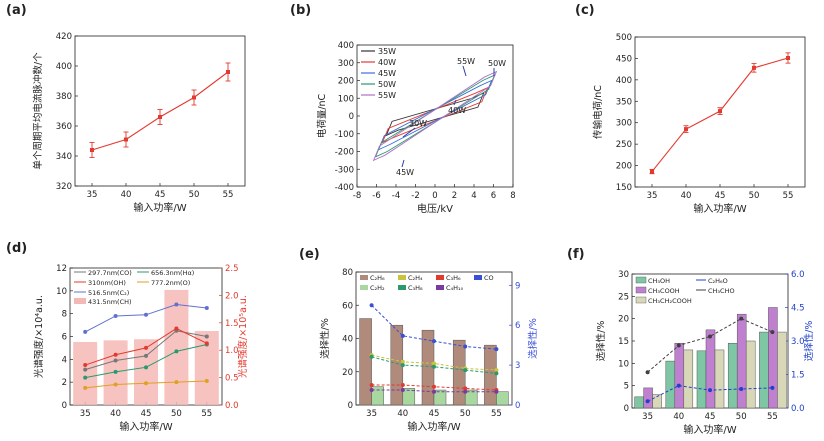 Image resolution: width=824 pixels, height=441 pixels. What do you see at coordinates (344, 170) in the screenshot?
I see `y-tick-label: -300` at bounding box center [344, 170].